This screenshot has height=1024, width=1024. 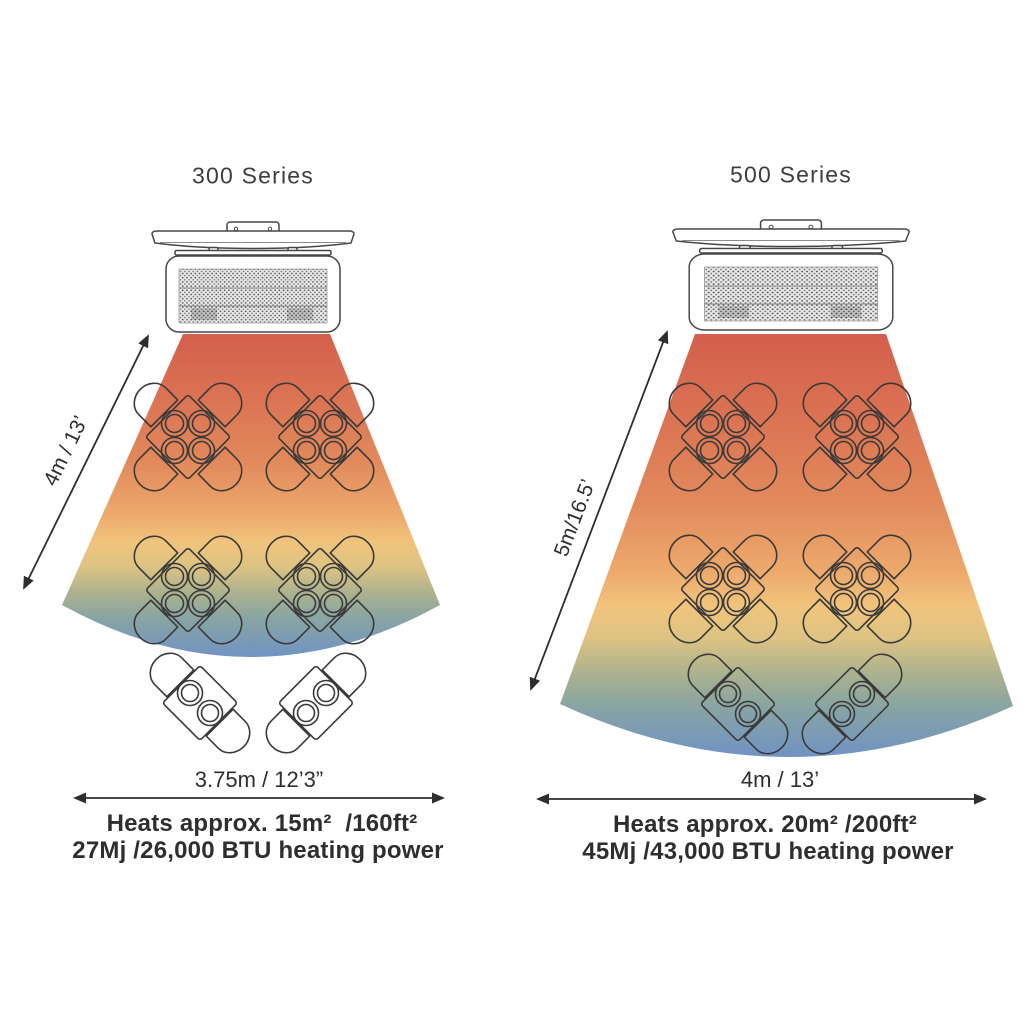 What do you see at coordinates (791, 174) in the screenshot?
I see `series-title-500: 500 Series` at bounding box center [791, 174].